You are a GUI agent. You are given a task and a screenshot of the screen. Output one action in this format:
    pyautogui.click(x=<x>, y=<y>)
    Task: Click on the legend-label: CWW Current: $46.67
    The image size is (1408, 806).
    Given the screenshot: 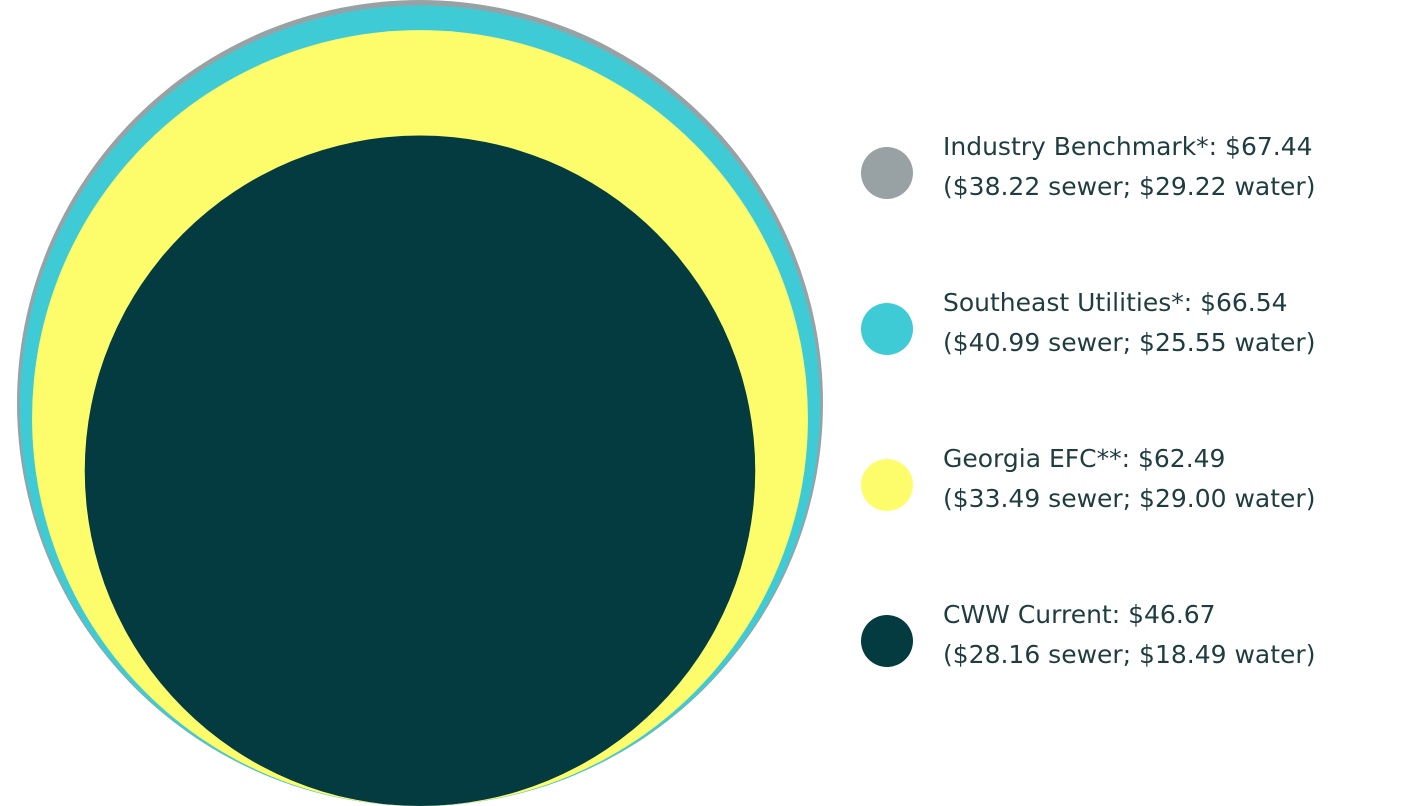 What is the action you would take?
    pyautogui.click(x=1079, y=614)
    